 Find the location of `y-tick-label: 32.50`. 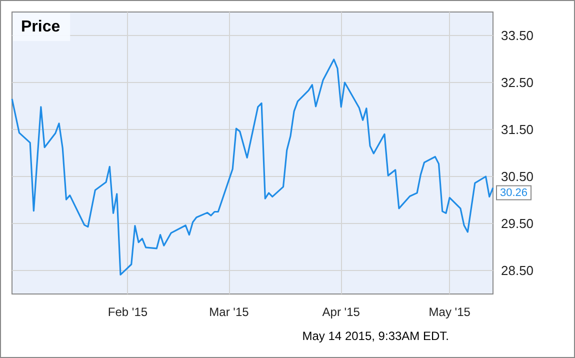

y-tick-label: 32.50 is located at coordinates (517, 82).